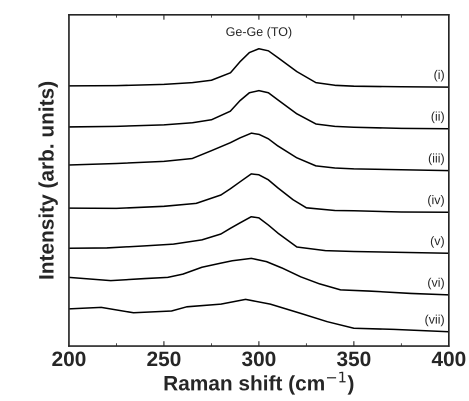 Image resolution: width=469 pixels, height=401 pixels. I want to click on x-tick-label: 200, so click(69, 358).